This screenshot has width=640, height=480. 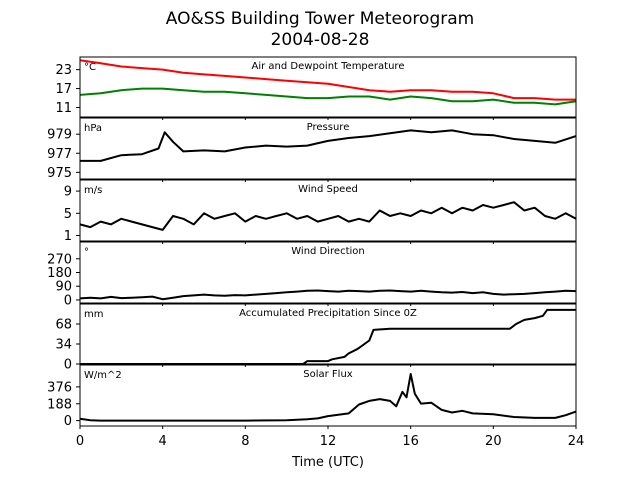 I want to click on panel-4-ytick-label-0: 0, so click(x=68, y=365).